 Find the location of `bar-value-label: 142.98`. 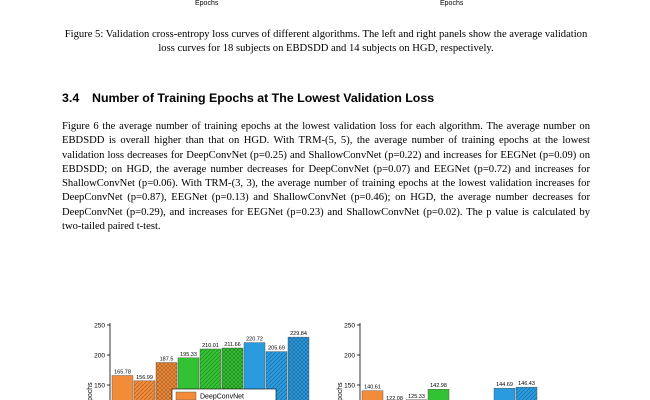

bar-value-label: 142.98 is located at coordinates (438, 386).